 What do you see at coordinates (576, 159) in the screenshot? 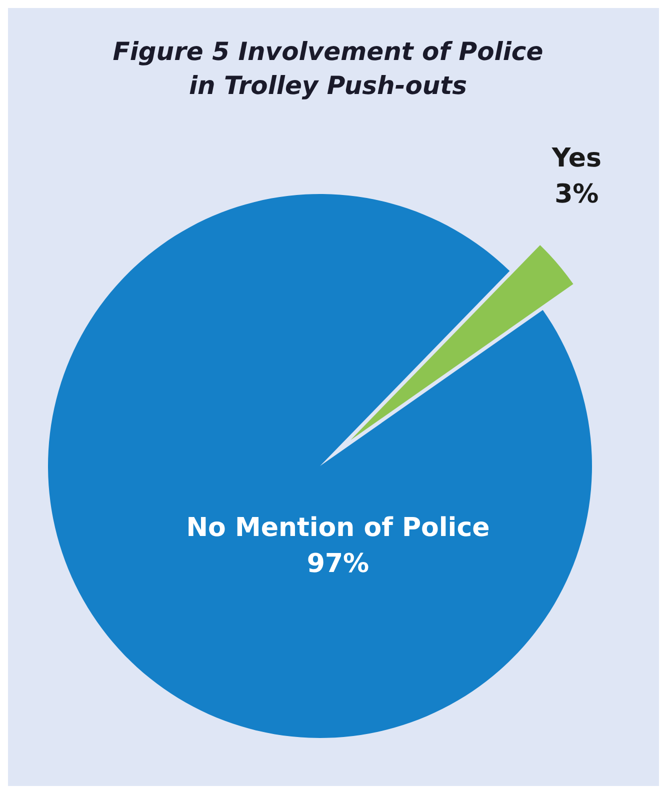
I see `slice-label: Yes` at bounding box center [576, 159].